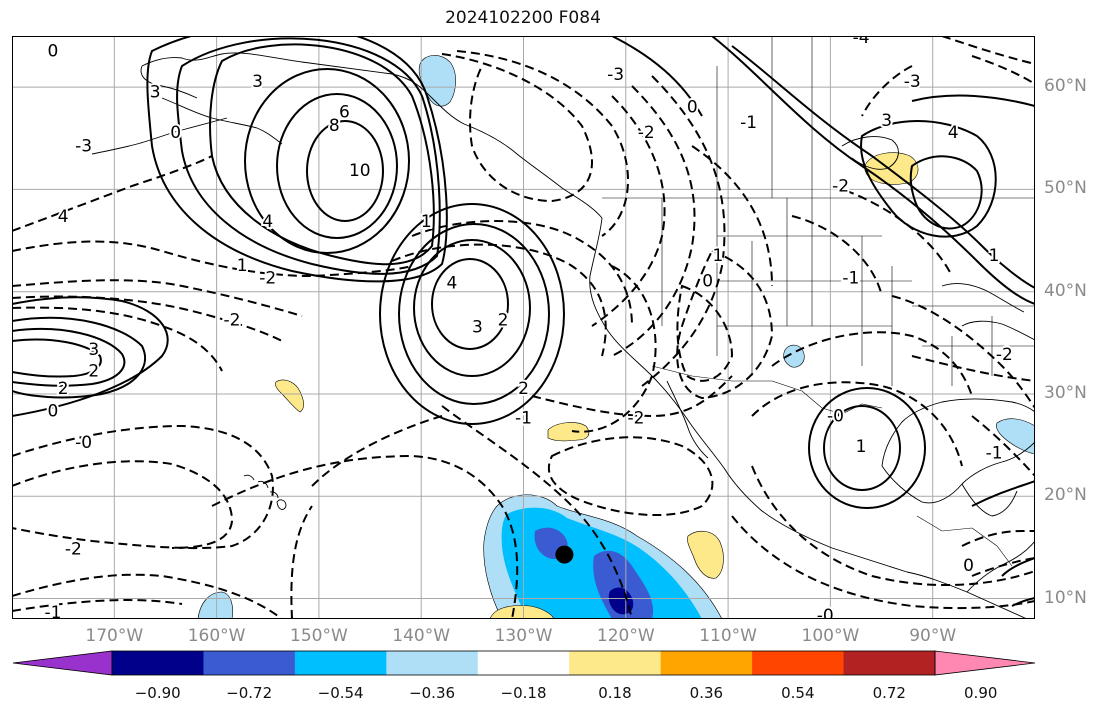  Describe the element at coordinates (523, 693) in the screenshot. I see `colorbar-tick-label: −0.18` at that location.